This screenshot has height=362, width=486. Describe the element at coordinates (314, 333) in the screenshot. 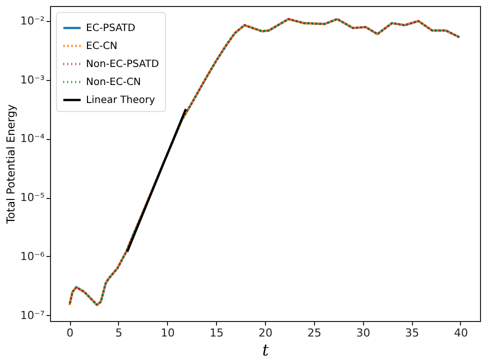

I see `x-tick-label: 25` at that location.